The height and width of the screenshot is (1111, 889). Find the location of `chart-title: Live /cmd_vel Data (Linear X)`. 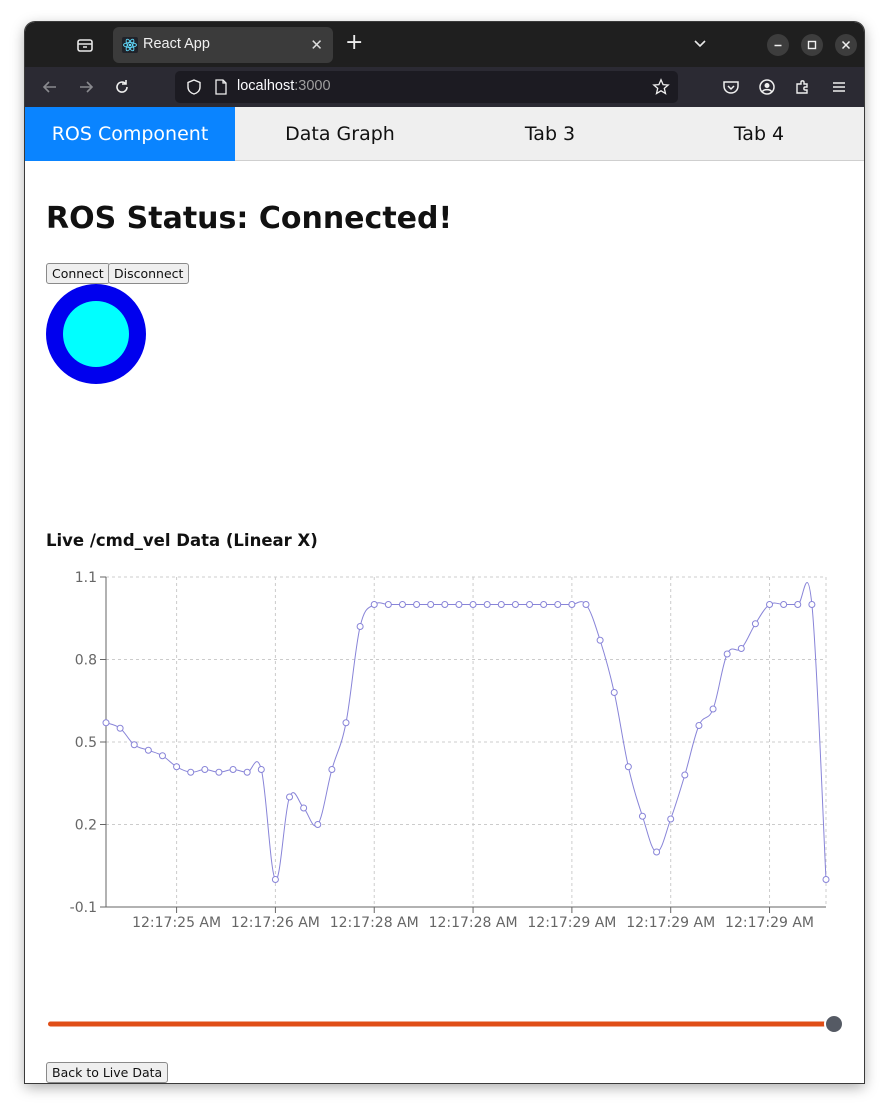

chart-title: Live /cmd_vel Data (Linear X) is located at coordinates (182, 540).